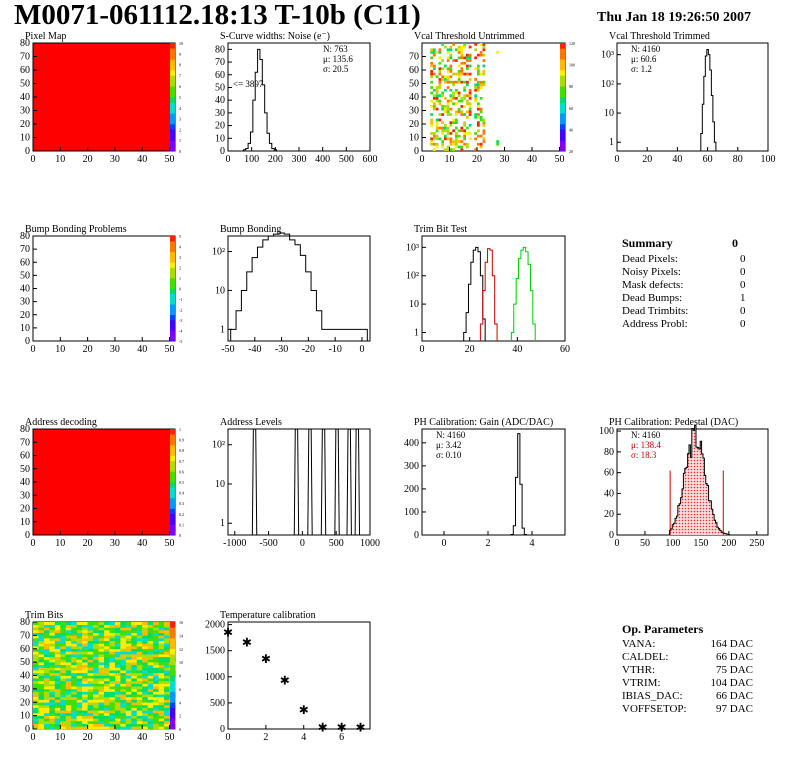  I want to click on x-tick-label: 0, so click(33, 159).